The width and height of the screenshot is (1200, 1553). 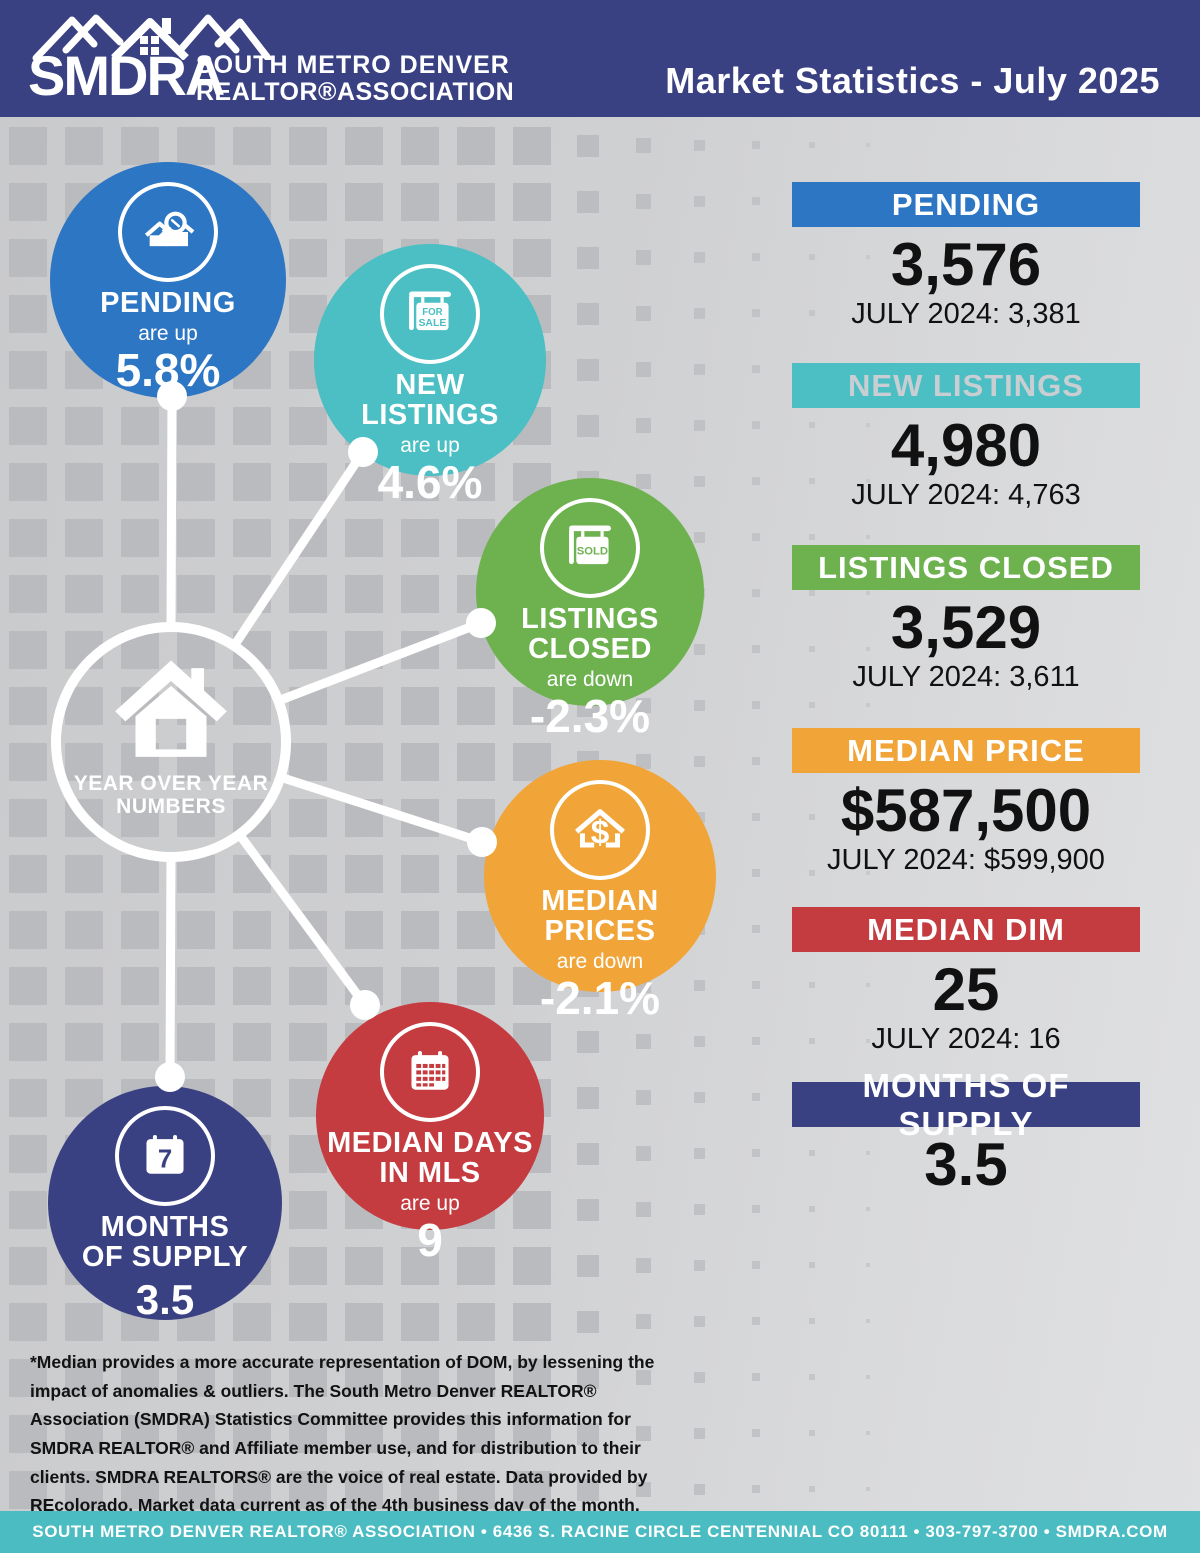 I want to click on stat-header: MEDIAN DIM, so click(x=966, y=929).